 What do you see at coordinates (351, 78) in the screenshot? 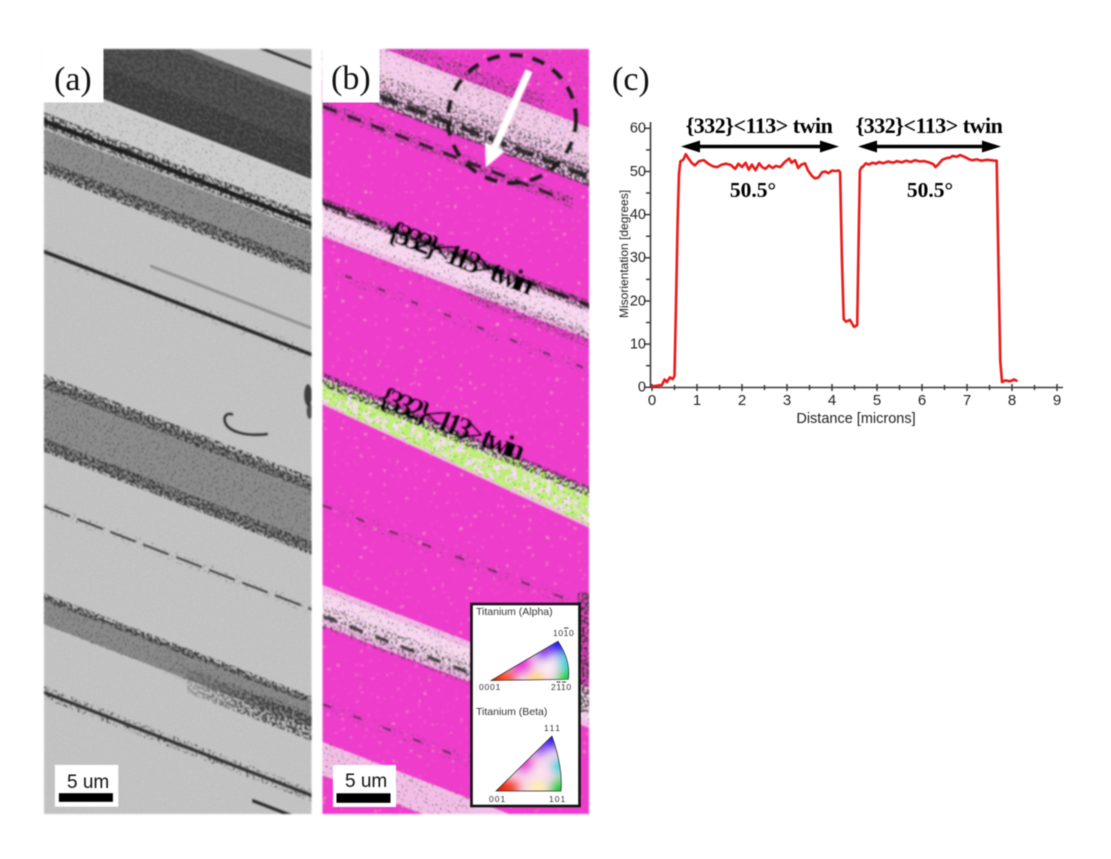
I see `svg-text: (b)` at bounding box center [351, 78].